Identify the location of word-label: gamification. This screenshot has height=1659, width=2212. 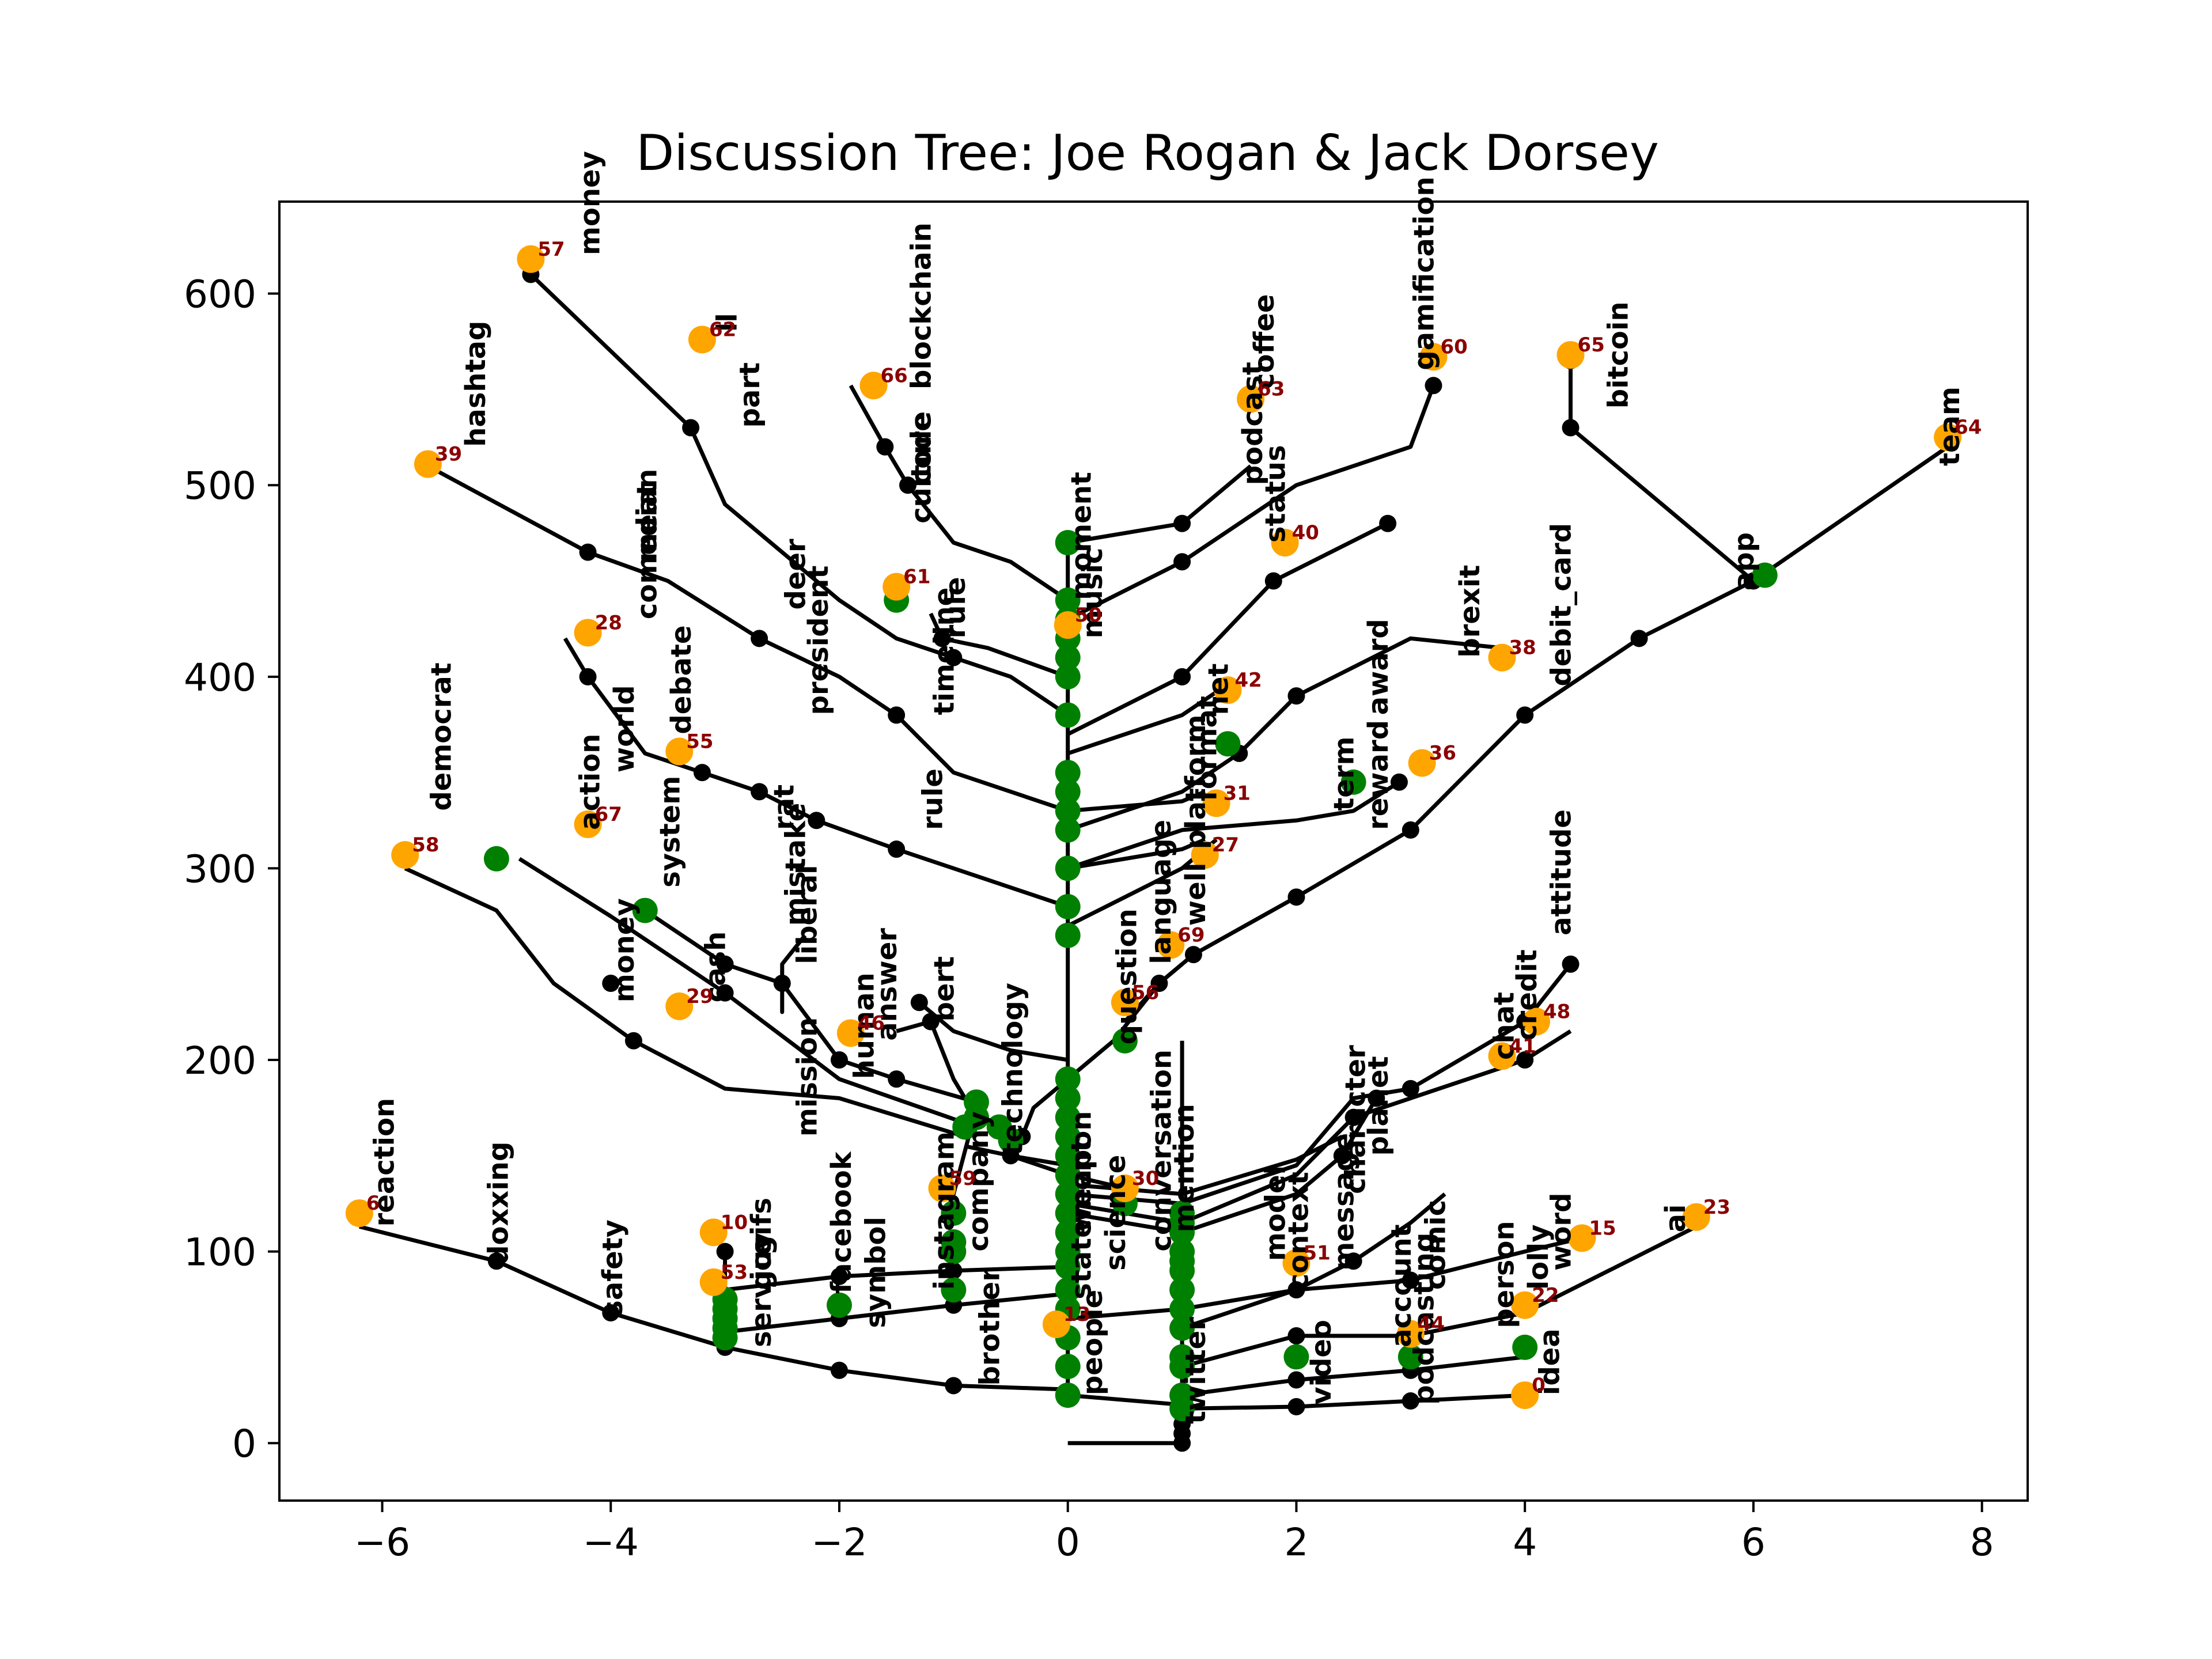
(1424, 273).